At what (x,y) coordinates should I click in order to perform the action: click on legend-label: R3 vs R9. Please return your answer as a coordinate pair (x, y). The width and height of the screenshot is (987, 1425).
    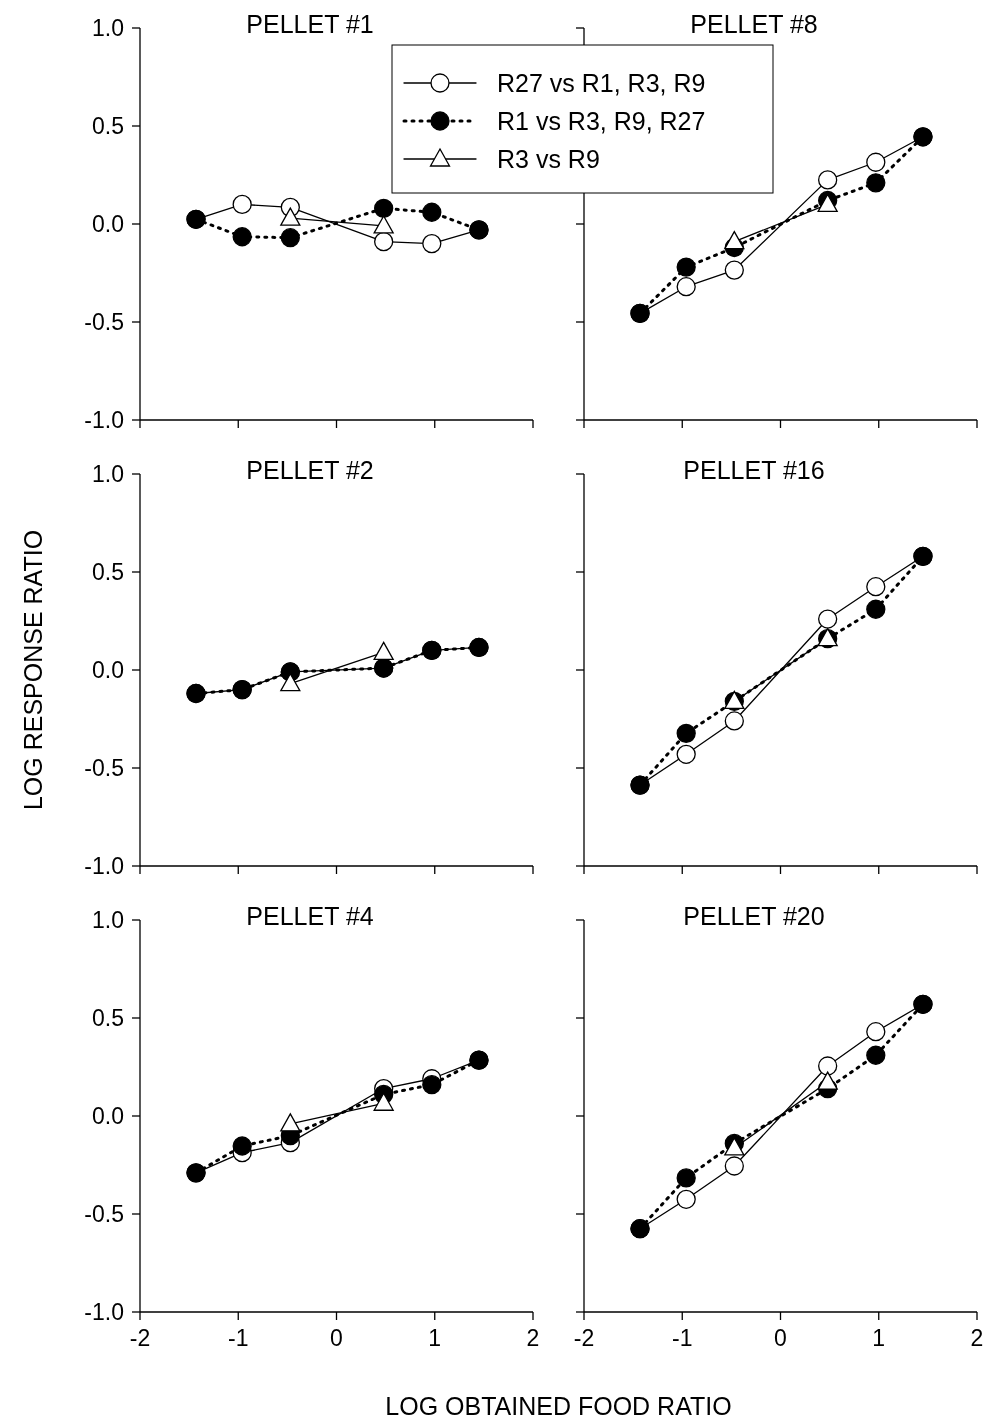
    Looking at the image, I should click on (548, 159).